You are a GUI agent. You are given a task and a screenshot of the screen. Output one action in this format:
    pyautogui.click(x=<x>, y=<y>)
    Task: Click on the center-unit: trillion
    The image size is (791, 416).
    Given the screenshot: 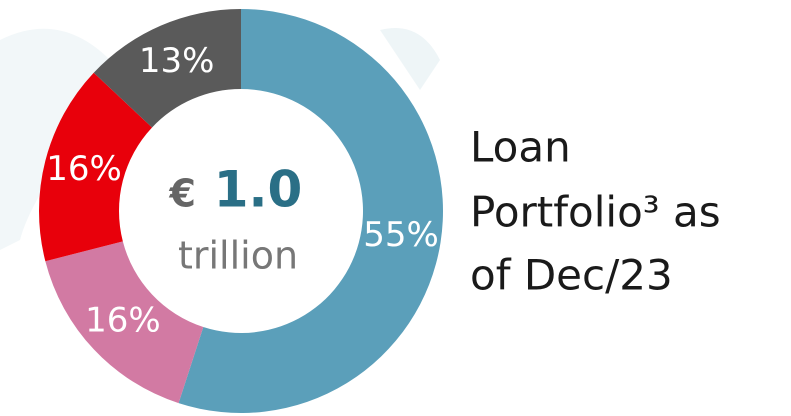 What is the action you would take?
    pyautogui.click(x=238, y=256)
    